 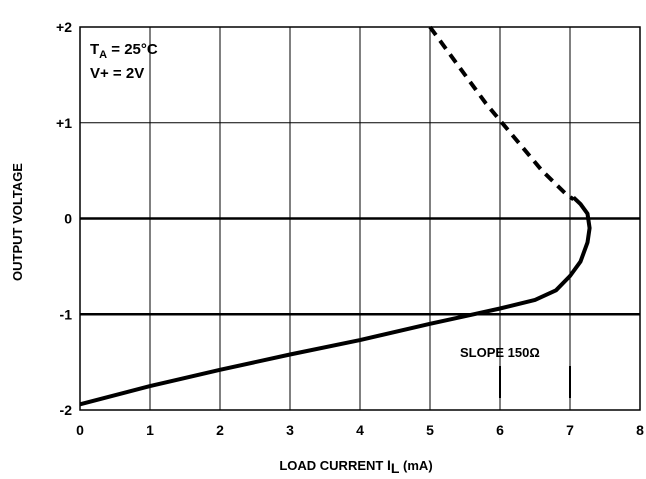 What do you see at coordinates (418, 465) in the screenshot?
I see `x-axis-label-unit: (mA)` at bounding box center [418, 465].